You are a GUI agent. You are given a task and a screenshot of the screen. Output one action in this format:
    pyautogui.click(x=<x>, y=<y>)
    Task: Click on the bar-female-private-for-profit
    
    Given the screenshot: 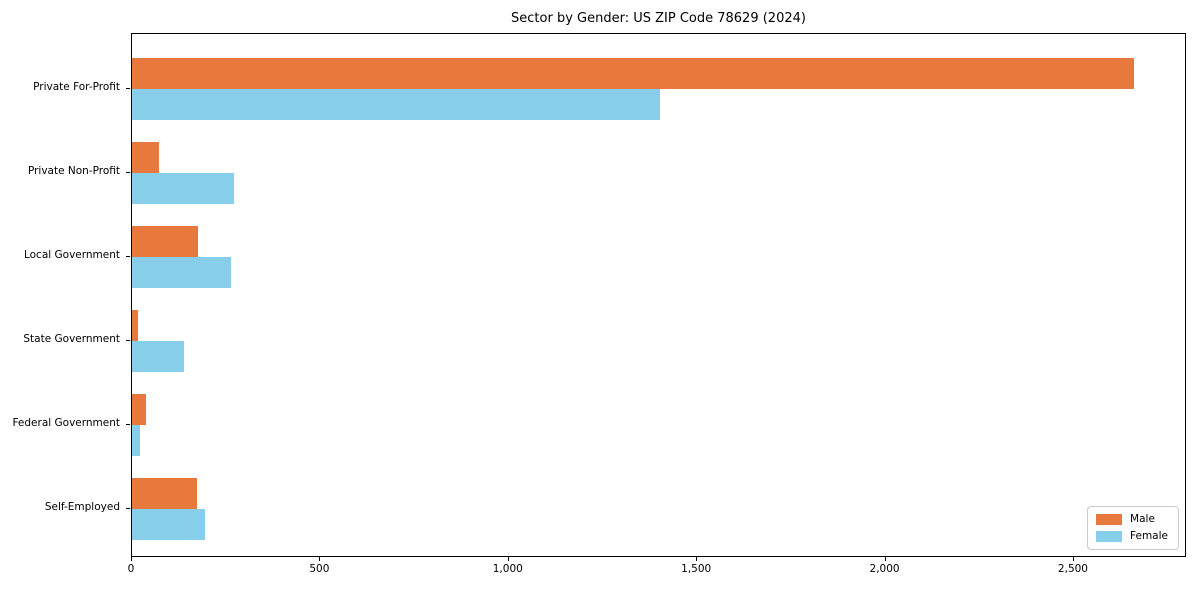 What is the action you would take?
    pyautogui.click(x=396, y=104)
    